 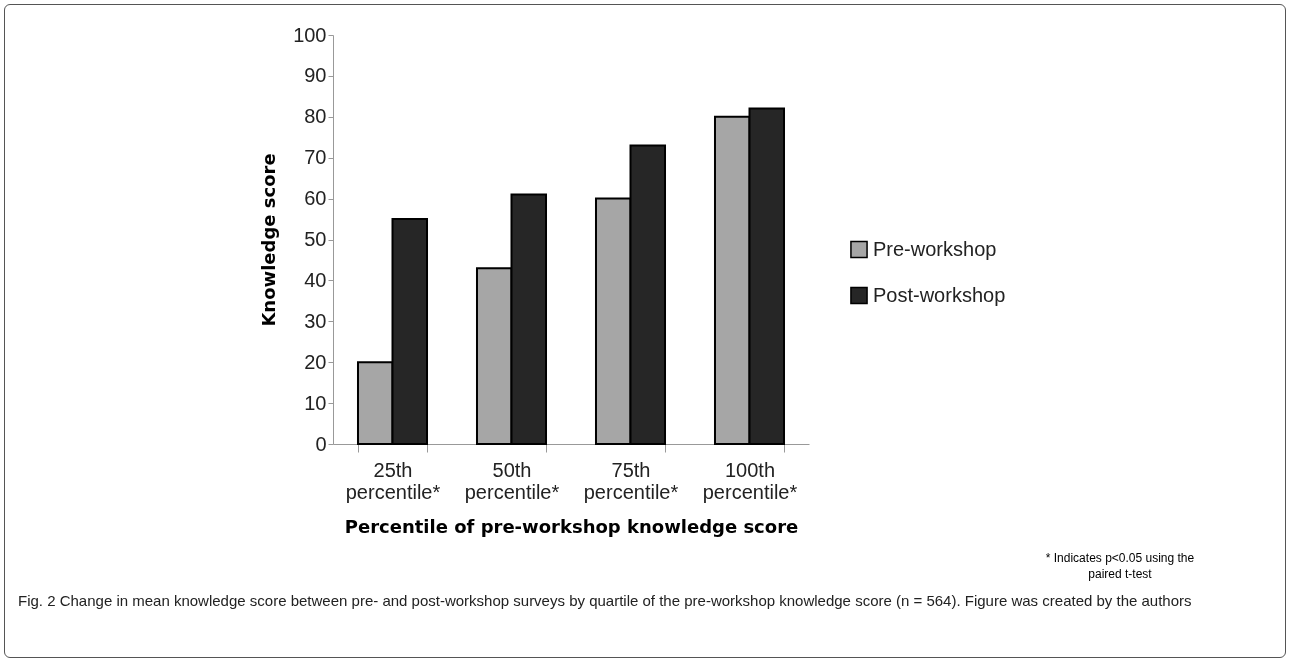 I want to click on legend-label: Post-workshop, so click(x=939, y=294).